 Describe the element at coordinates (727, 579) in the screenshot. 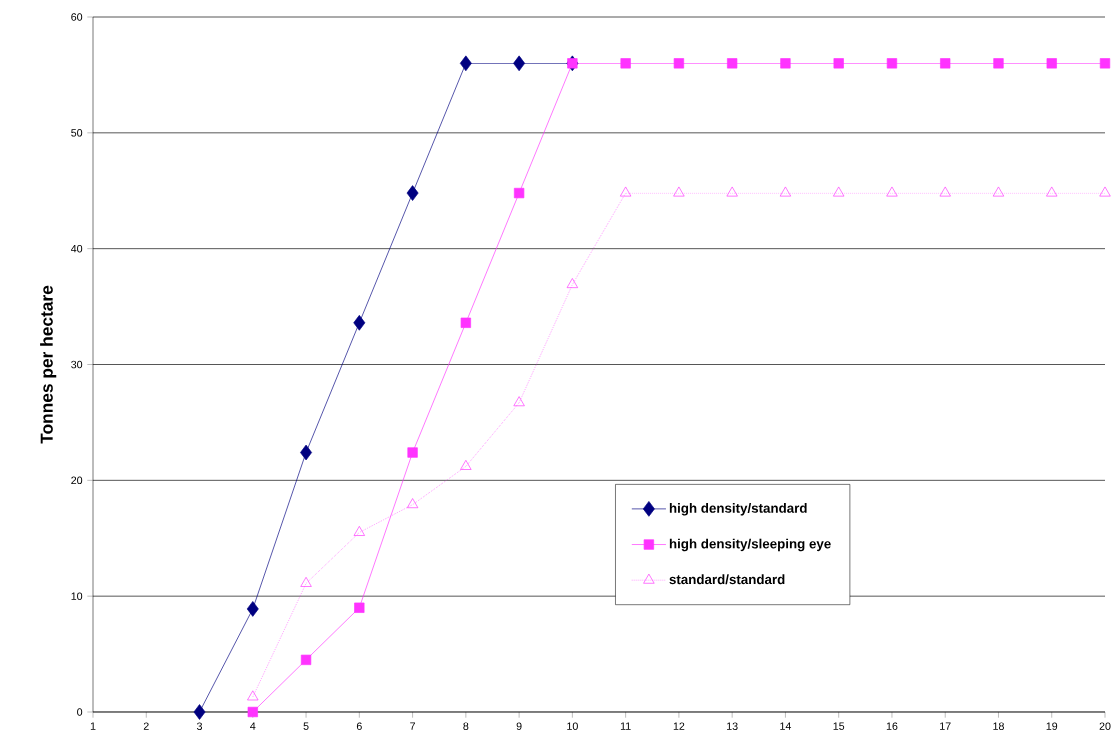

I see `legend-label: standard/standard` at that location.